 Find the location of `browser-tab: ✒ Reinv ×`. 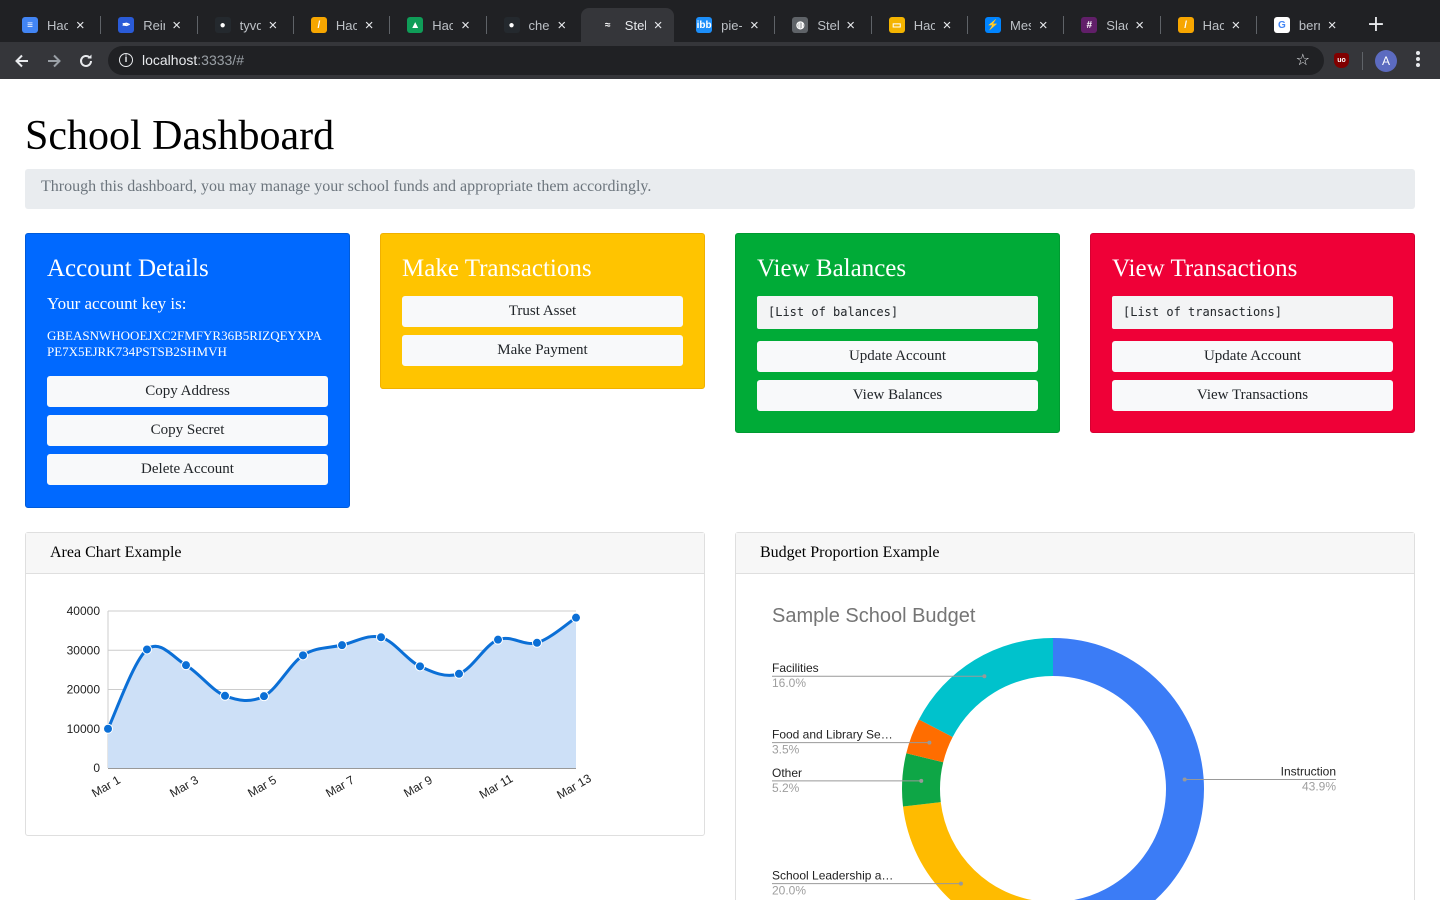

browser-tab: ✒ Reinv × is located at coordinates (145, 25).